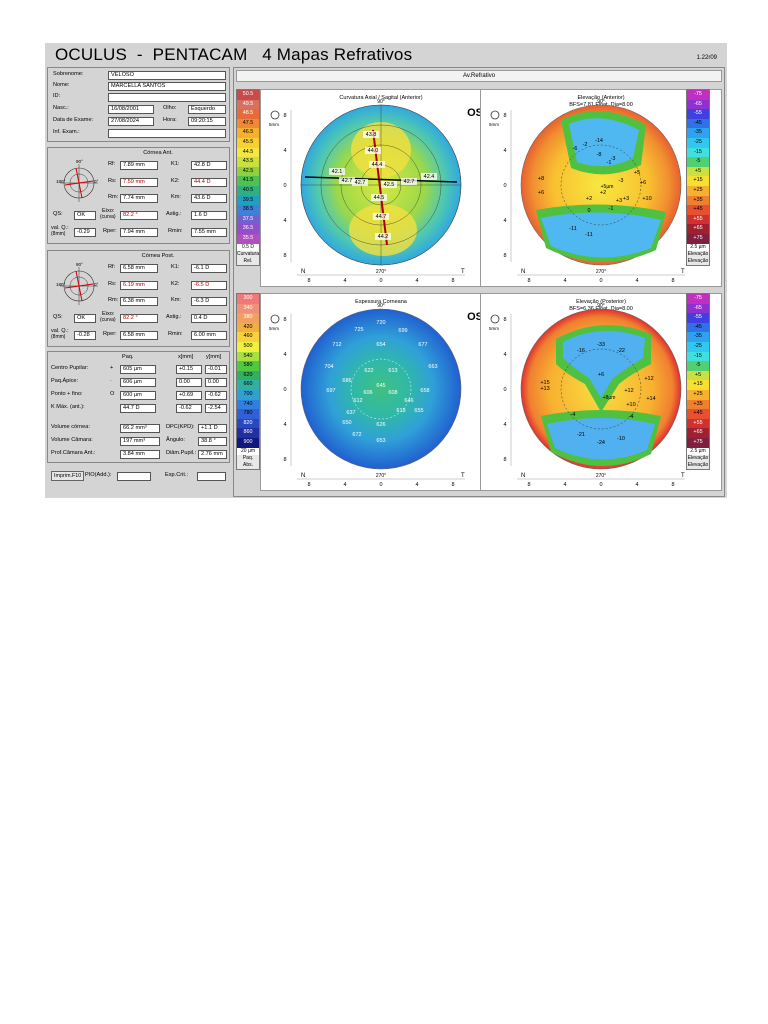  What do you see at coordinates (609, 398) in the screenshot?
I see `elev-post-pointer: +8µm` at bounding box center [609, 398].